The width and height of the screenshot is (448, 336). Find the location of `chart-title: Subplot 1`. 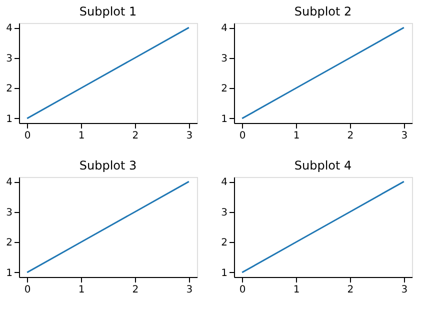

chart-title: Subplot 1 is located at coordinates (108, 11).